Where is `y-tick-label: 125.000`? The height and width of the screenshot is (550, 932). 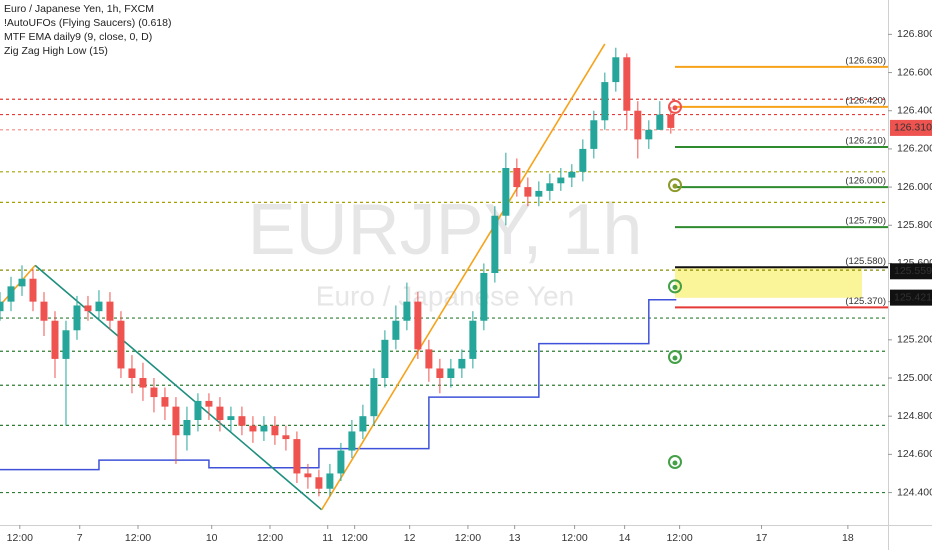
y-tick-label: 125.000 is located at coordinates (914, 378).